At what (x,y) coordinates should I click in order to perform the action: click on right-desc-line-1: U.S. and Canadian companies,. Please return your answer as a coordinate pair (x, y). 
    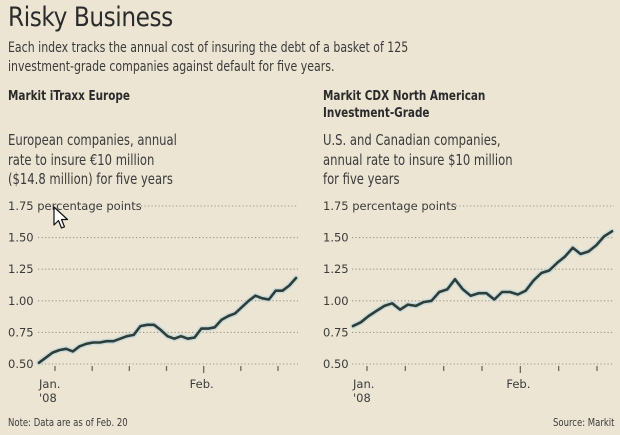
    Looking at the image, I should click on (412, 140).